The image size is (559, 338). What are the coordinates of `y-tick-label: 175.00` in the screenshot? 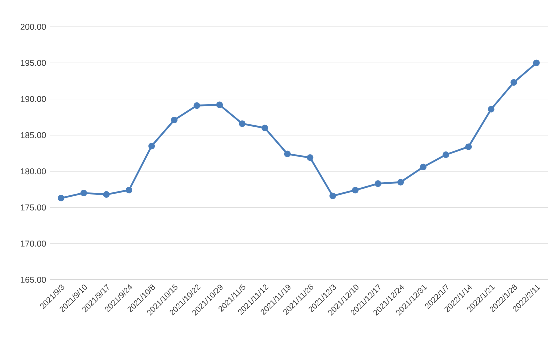 It's located at (33, 207).